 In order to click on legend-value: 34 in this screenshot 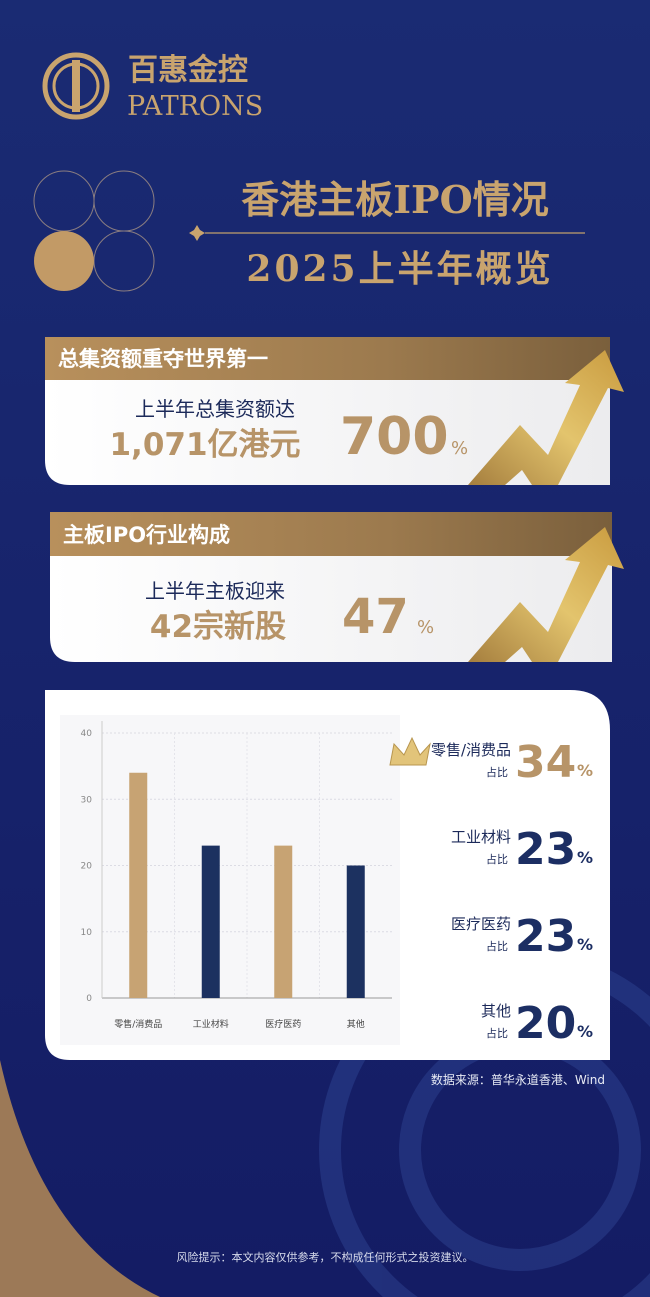, I will do `click(545, 762)`.